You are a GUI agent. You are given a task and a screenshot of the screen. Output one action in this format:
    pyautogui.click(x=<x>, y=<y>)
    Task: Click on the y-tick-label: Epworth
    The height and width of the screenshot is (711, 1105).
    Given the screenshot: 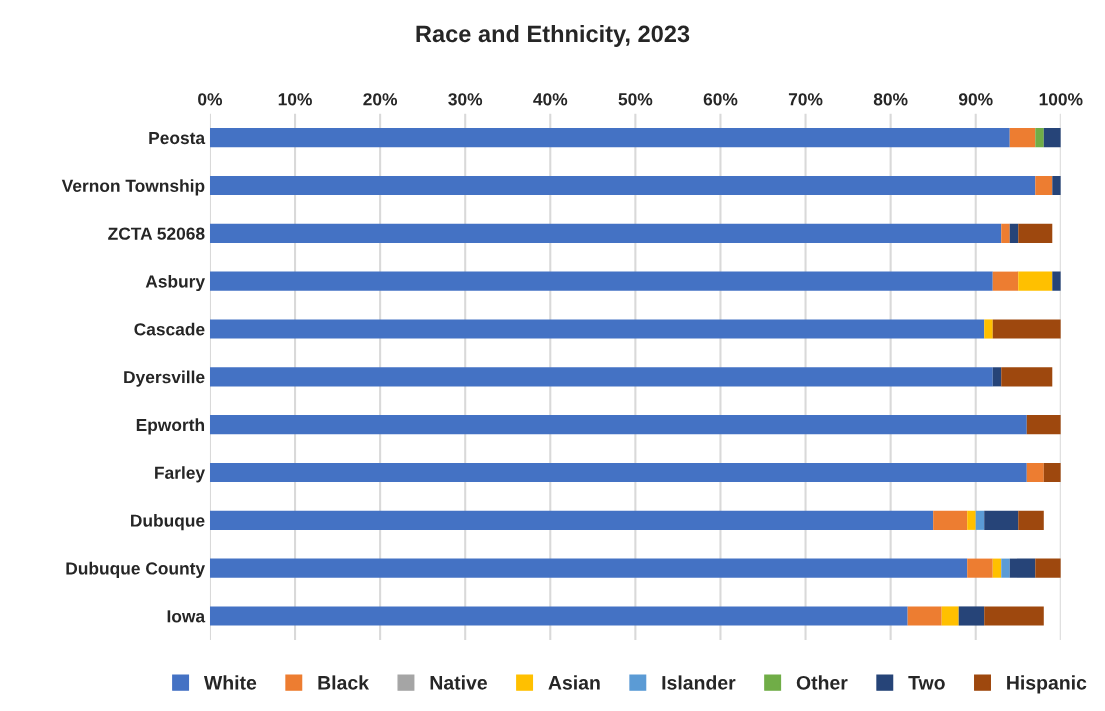 What is the action you would take?
    pyautogui.click(x=170, y=426)
    